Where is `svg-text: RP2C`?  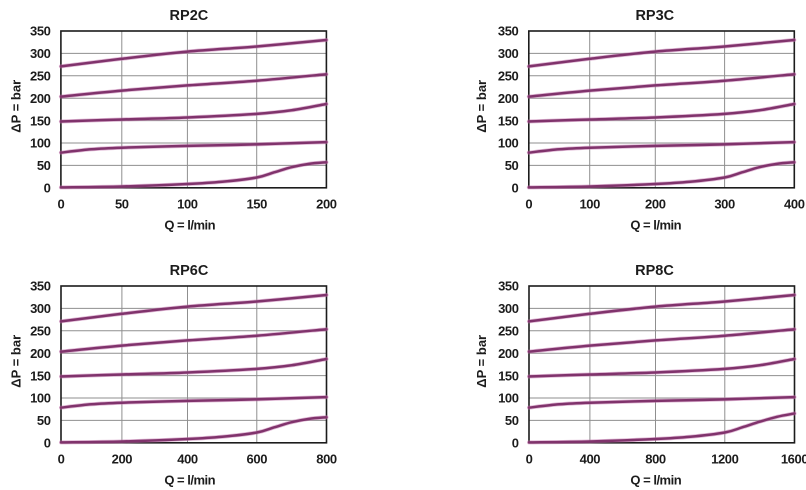 svg-text: RP2C is located at coordinates (189, 16).